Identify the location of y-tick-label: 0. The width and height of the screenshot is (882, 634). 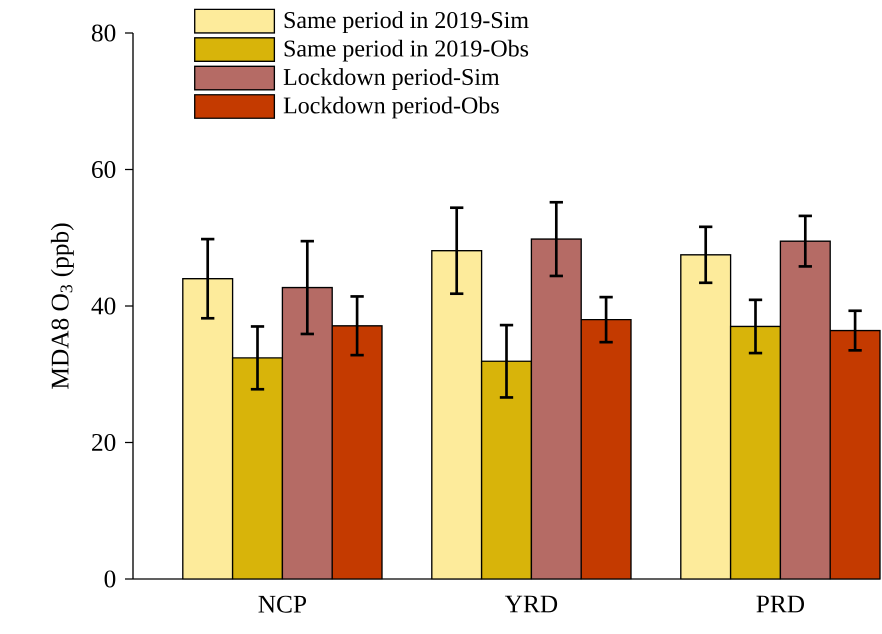
(110, 579).